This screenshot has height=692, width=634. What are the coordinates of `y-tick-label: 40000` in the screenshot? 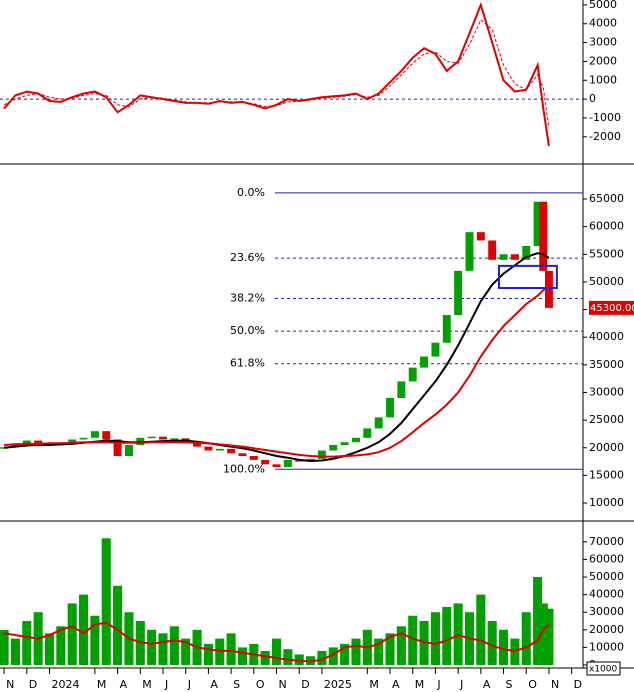 It's located at (606, 594).